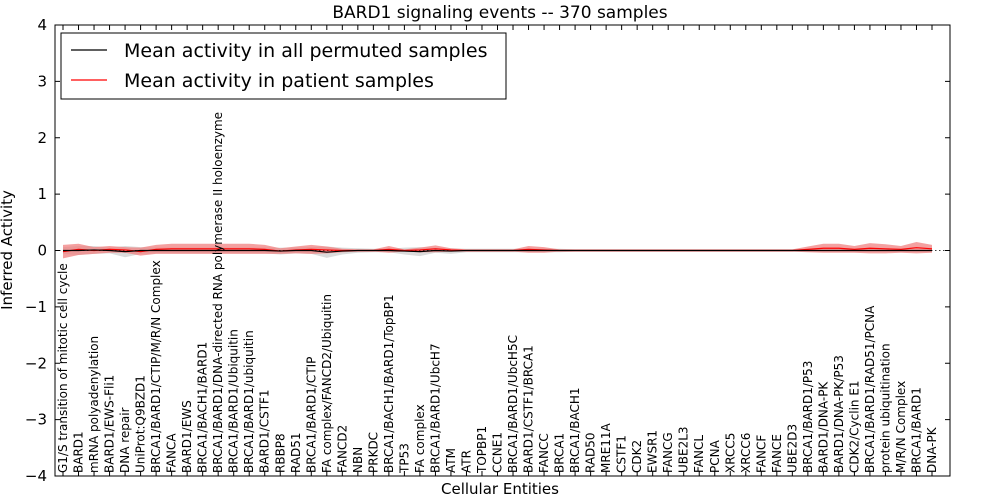  What do you see at coordinates (499, 13) in the screenshot?
I see `chart-title: BARD1 signaling events -- 370 samples` at bounding box center [499, 13].